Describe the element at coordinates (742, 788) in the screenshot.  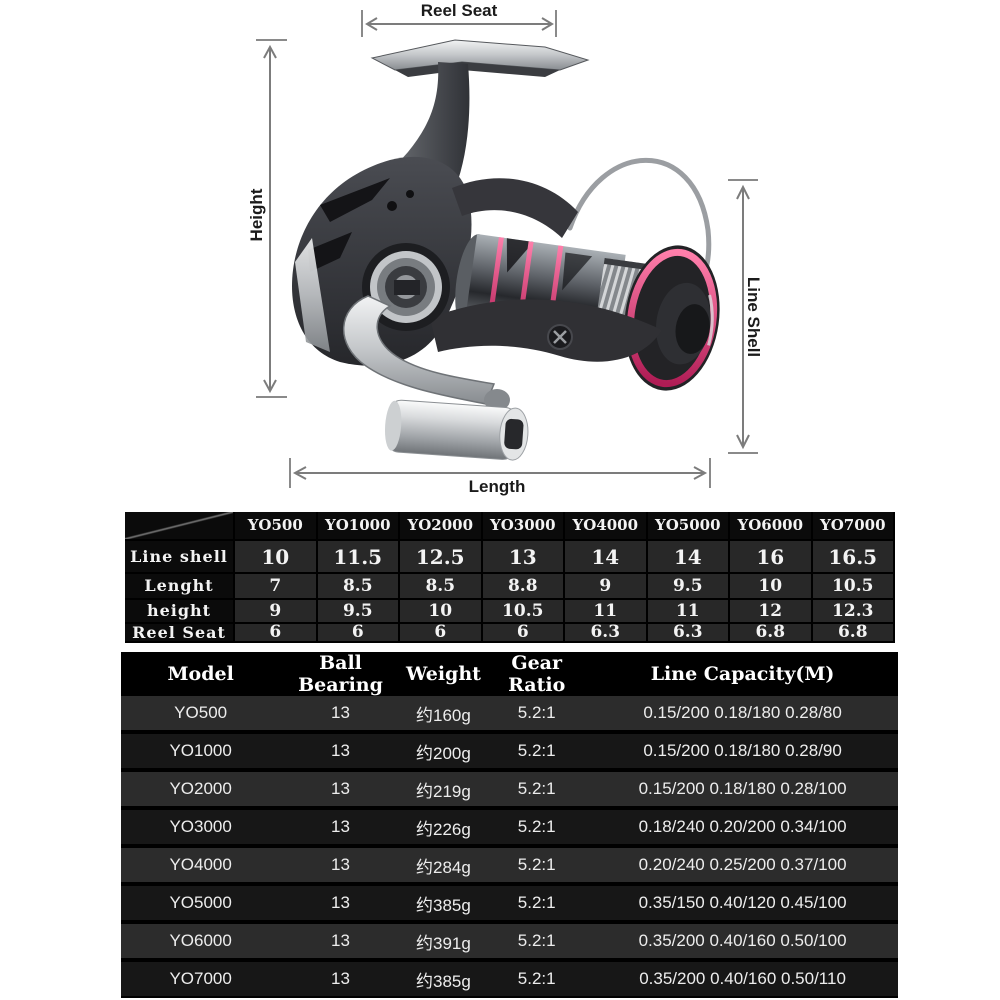
I see `spec-table-cell: 0.15/200 0.18/180 0.28/100` at that location.